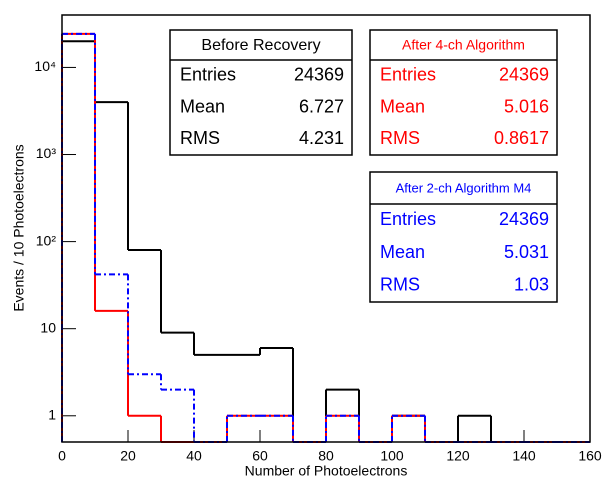  Describe the element at coordinates (392, 456) in the screenshot. I see `x-tick-label: 100` at that location.